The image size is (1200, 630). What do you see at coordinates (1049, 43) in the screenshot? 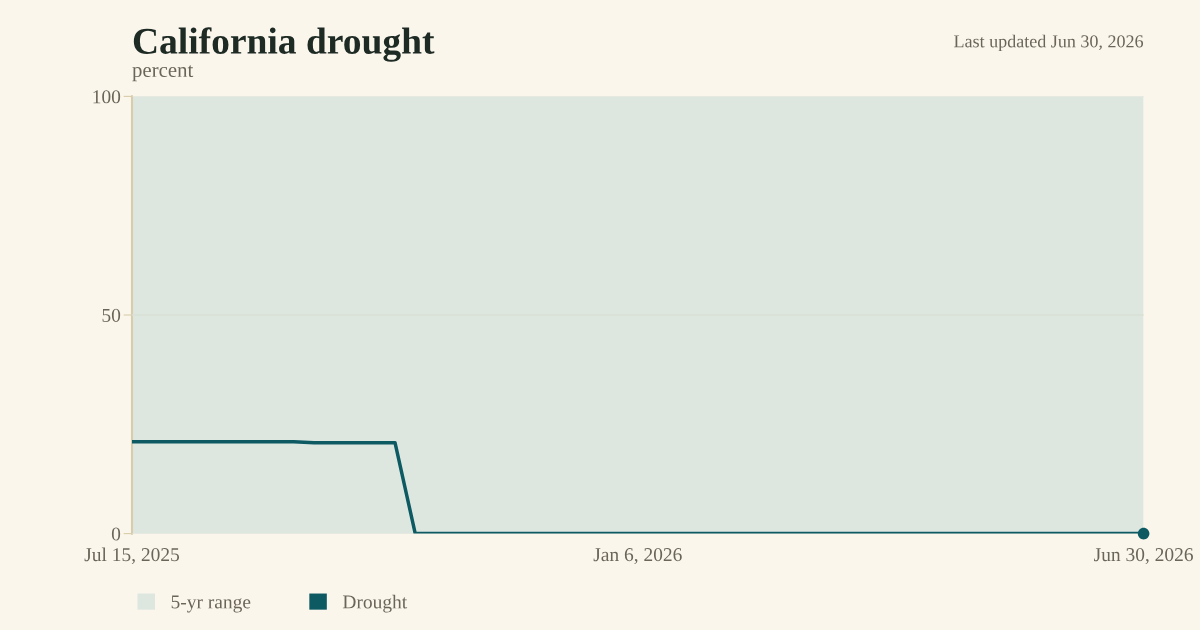
I see `text: Last updated Jun 30, 2026` at bounding box center [1049, 43].